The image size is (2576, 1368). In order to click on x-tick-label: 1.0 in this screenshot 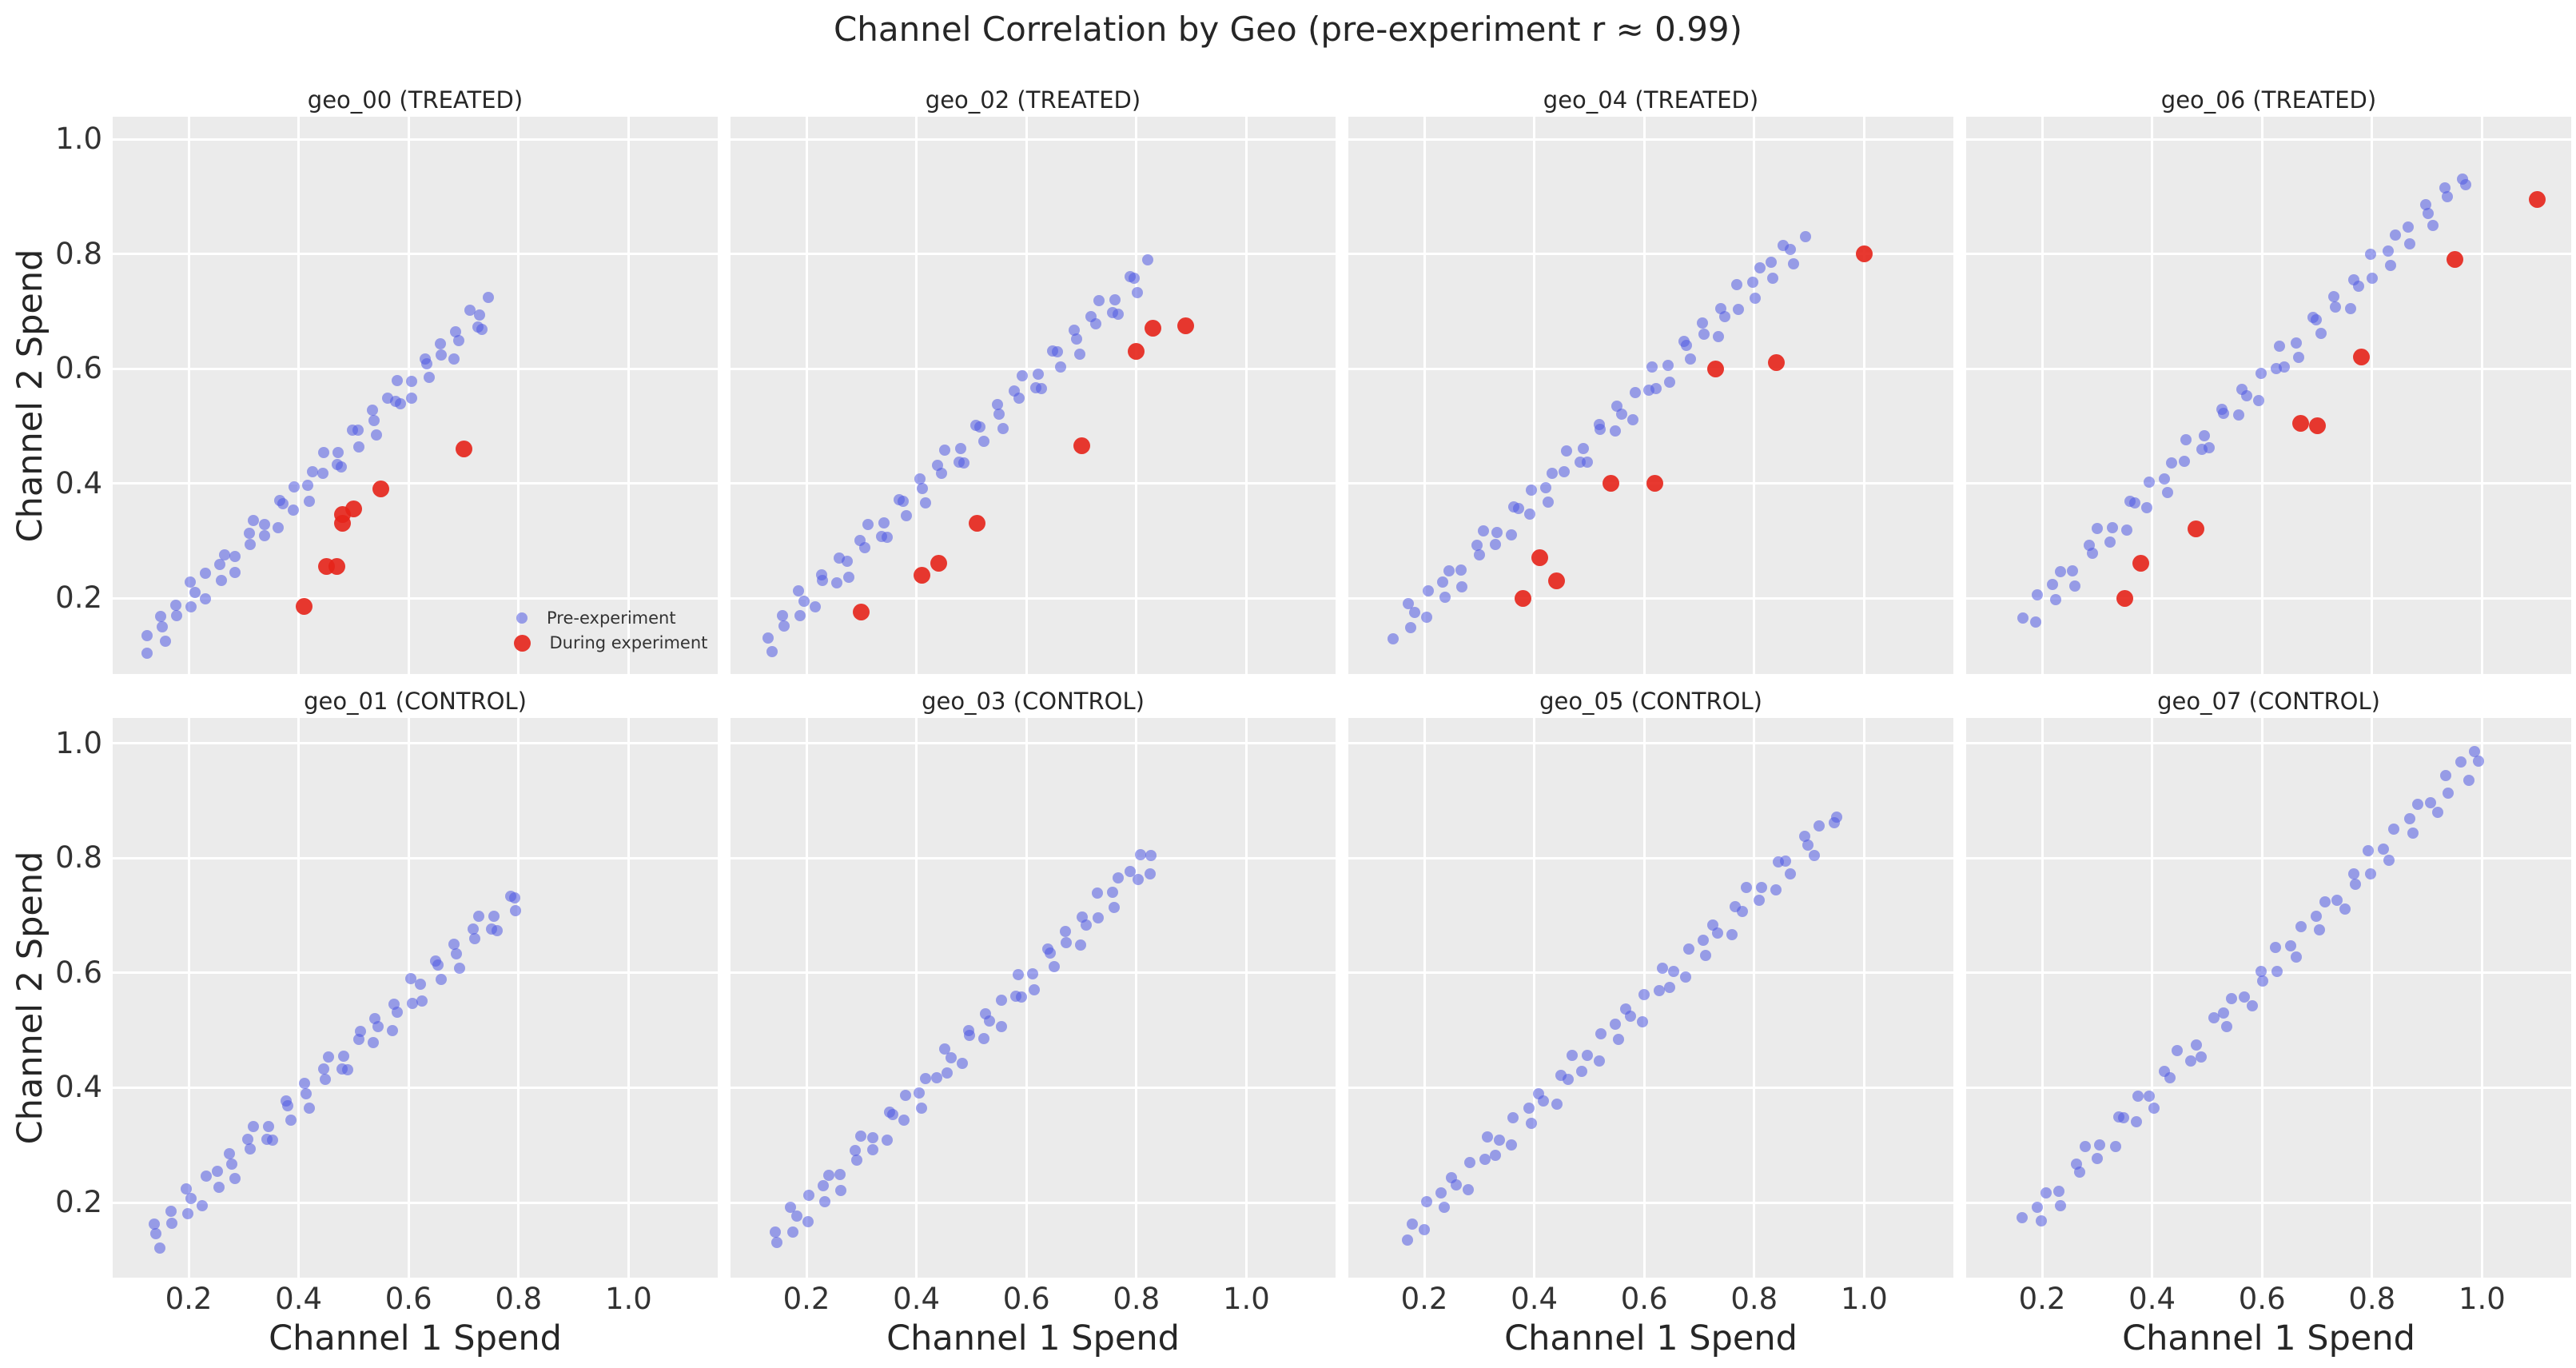, I will do `click(1864, 1299)`.